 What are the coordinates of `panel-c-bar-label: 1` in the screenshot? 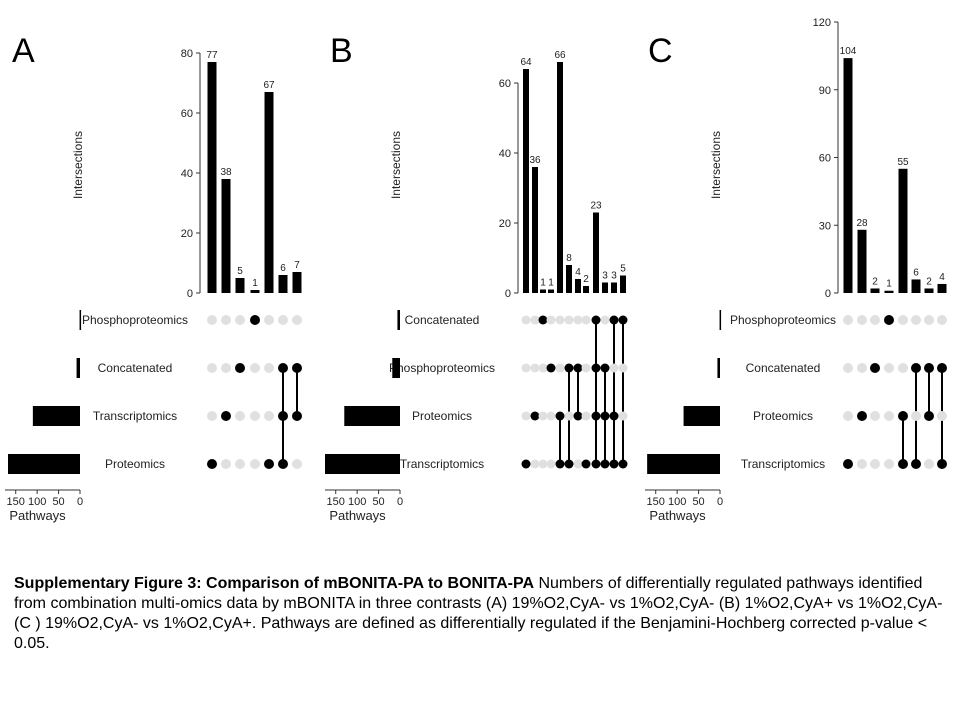 It's located at (889, 284).